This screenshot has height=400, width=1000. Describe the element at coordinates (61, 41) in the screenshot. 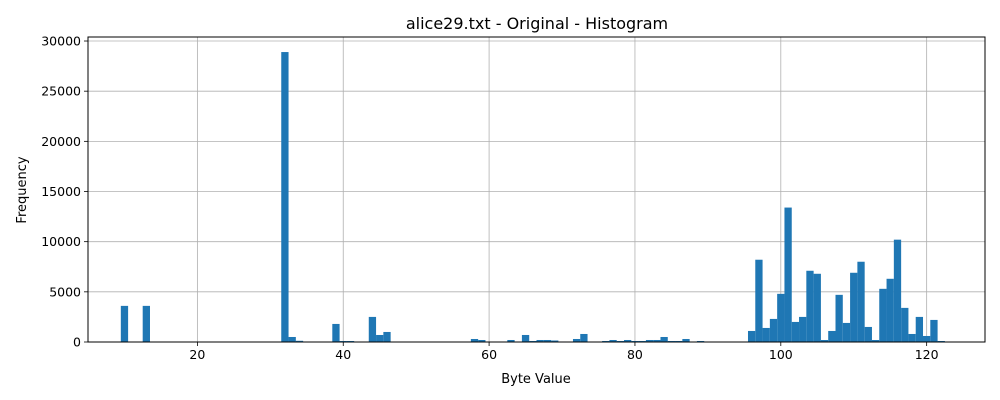

I see `y-tick-label: 30000` at that location.